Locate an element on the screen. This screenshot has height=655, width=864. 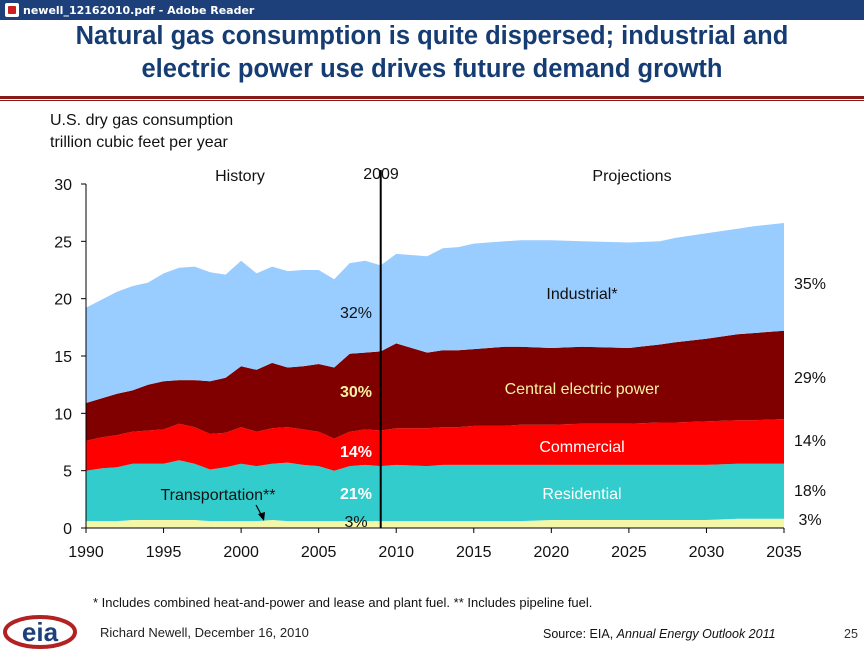
area-residential is located at coordinates (435, 491).